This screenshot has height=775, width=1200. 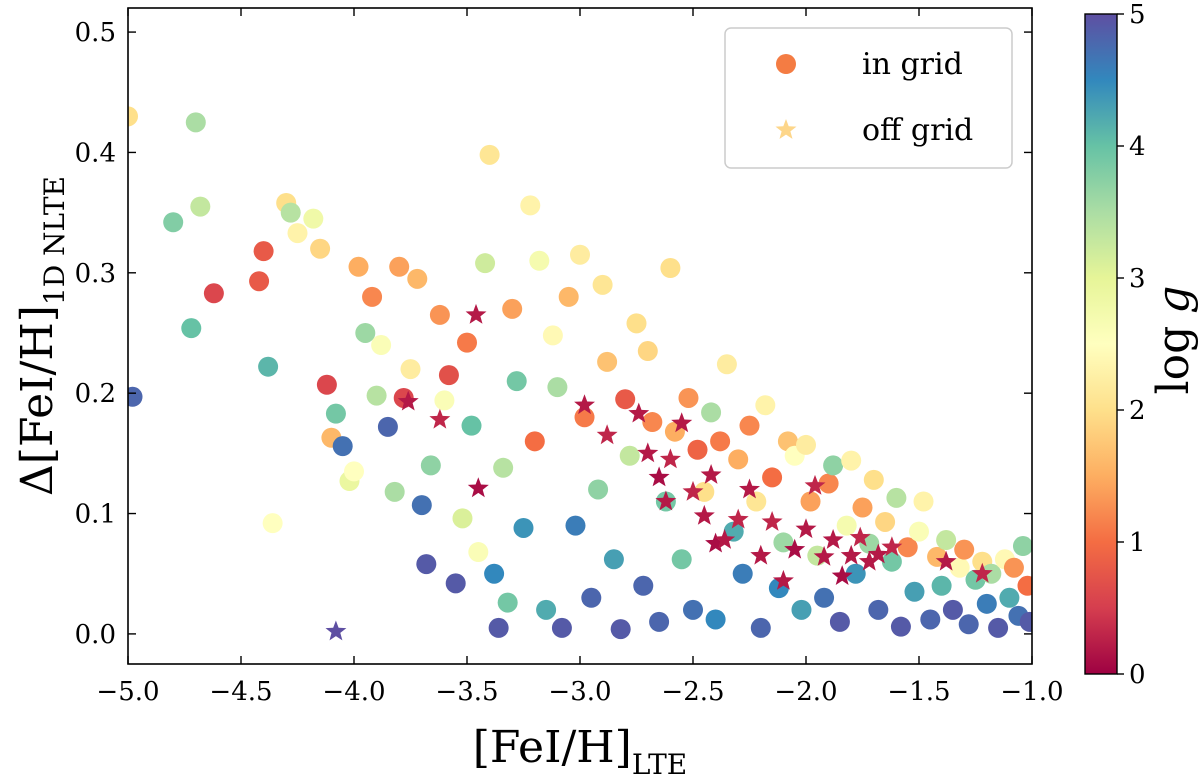 I want to click on colorbar-ticks: 0 1 2 3 4 5, so click(x=1131, y=345).